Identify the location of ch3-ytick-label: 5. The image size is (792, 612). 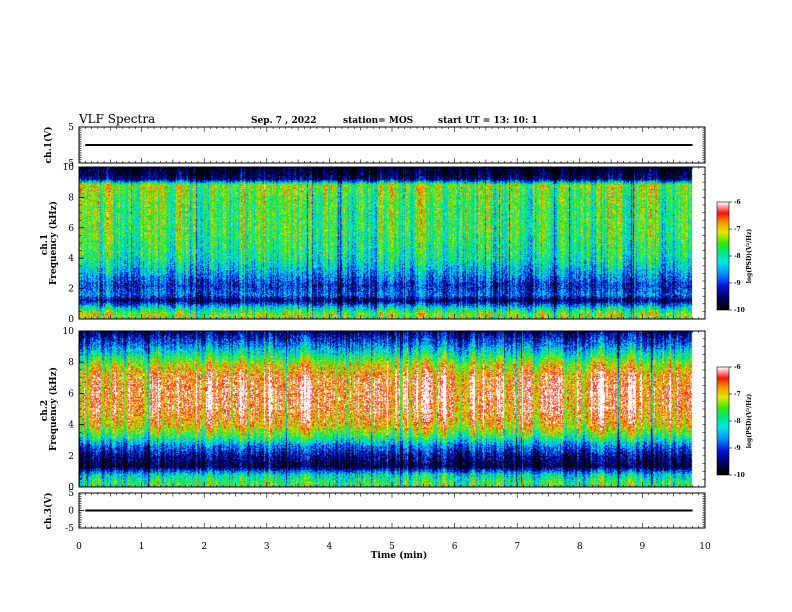
(71, 494).